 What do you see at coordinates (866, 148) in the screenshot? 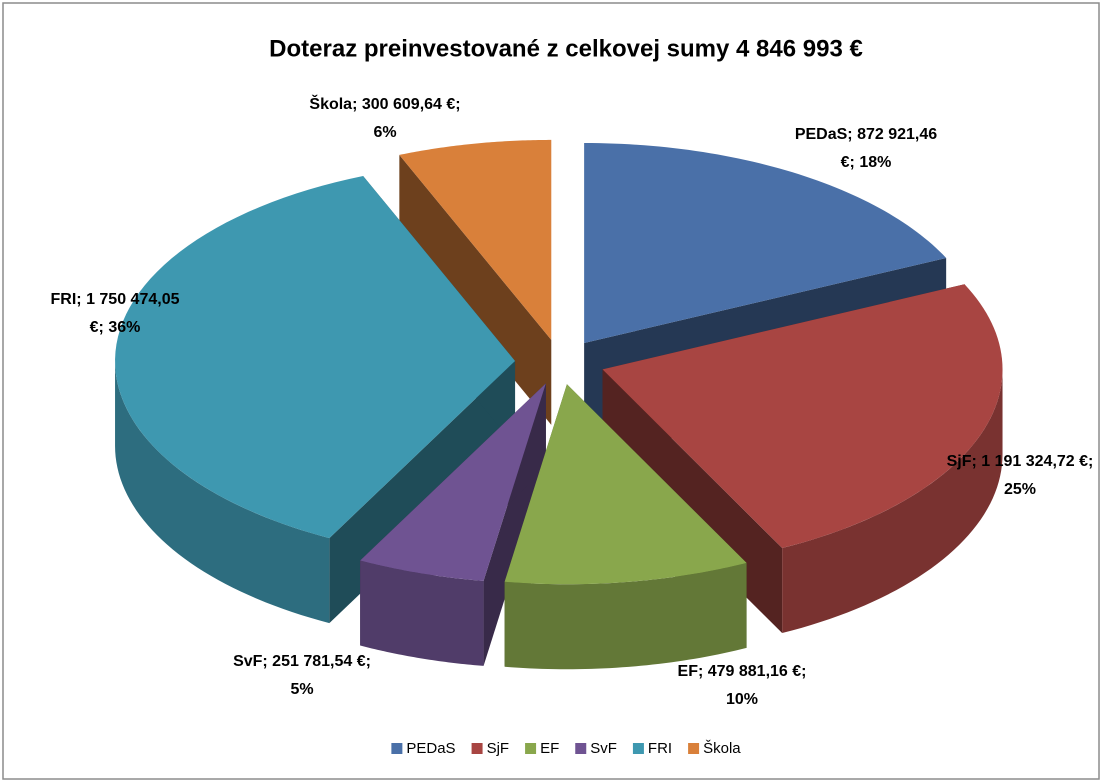
I see `data-label: PEDaS; 872 921,46 €; 18%` at bounding box center [866, 148].